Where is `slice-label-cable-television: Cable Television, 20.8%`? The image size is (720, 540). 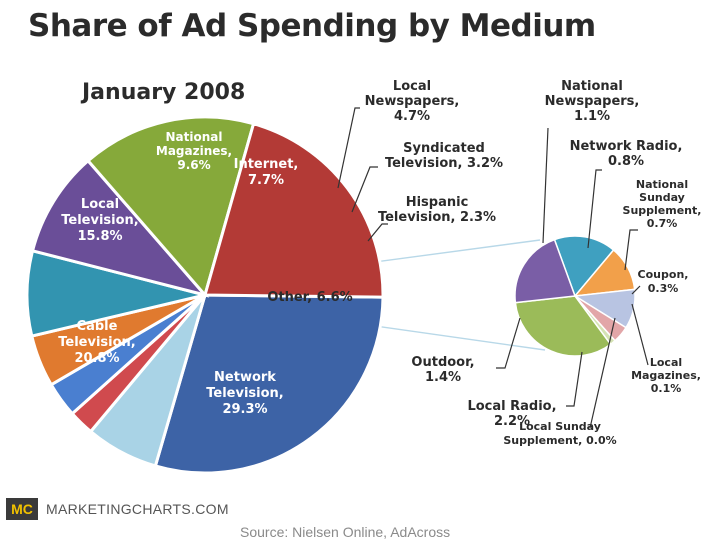
slice-label-cable-television: Cable Television, 20.8% is located at coordinates (96, 342).